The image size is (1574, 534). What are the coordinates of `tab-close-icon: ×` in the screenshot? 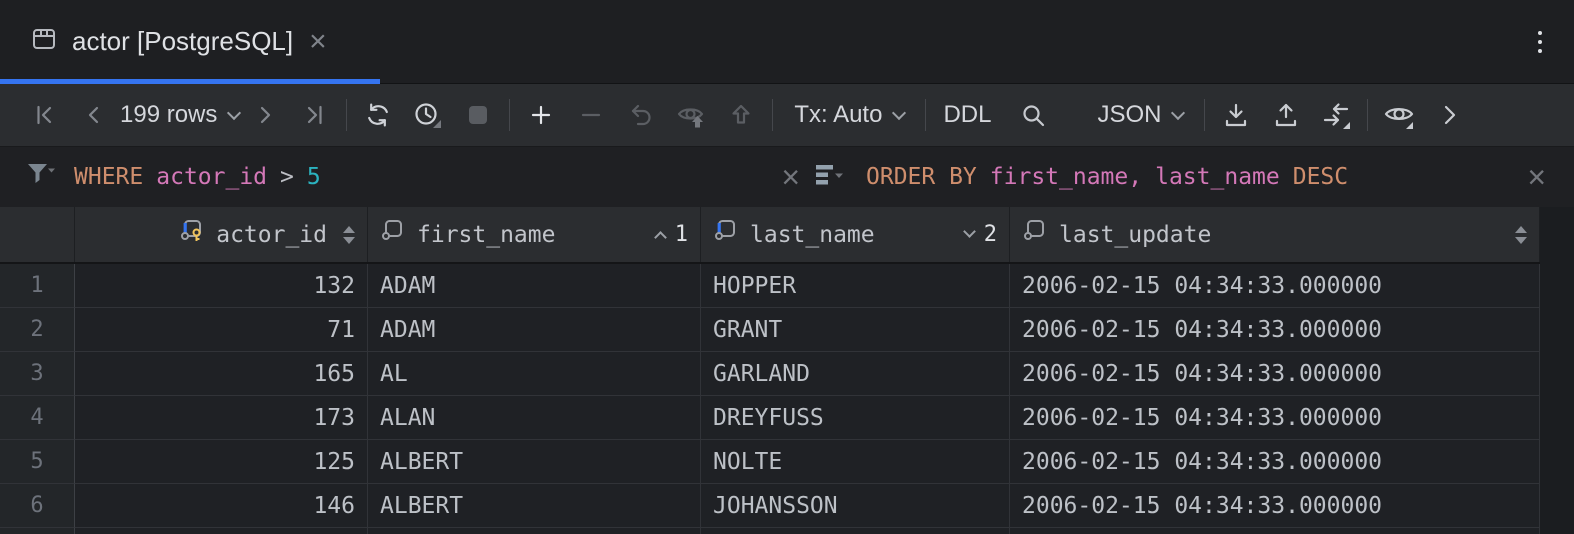 It's located at (318, 41).